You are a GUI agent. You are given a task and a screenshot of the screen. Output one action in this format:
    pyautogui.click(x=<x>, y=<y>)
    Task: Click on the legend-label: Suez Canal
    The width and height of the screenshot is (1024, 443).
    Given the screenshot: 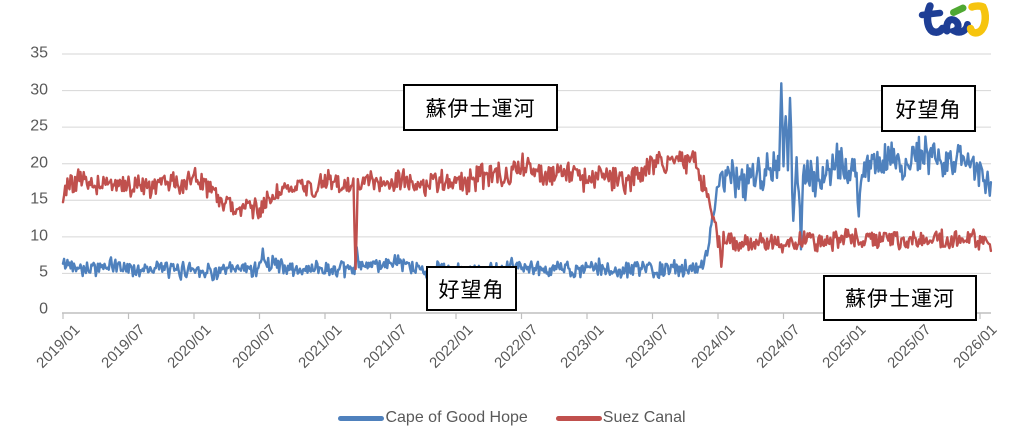 What is the action you would take?
    pyautogui.click(x=644, y=417)
    